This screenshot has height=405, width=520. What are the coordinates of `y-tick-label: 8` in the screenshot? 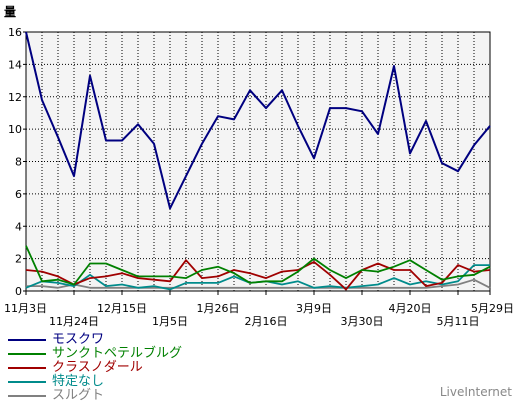 It's located at (18, 162).